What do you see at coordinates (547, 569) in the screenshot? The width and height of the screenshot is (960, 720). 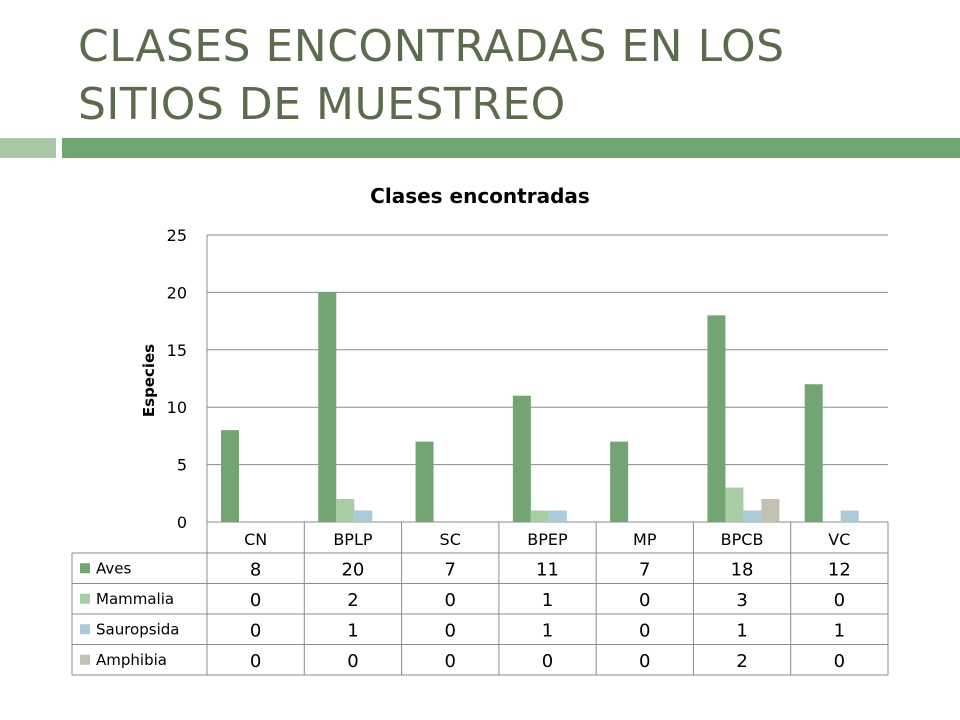 I see `data-label: 11` at bounding box center [547, 569].